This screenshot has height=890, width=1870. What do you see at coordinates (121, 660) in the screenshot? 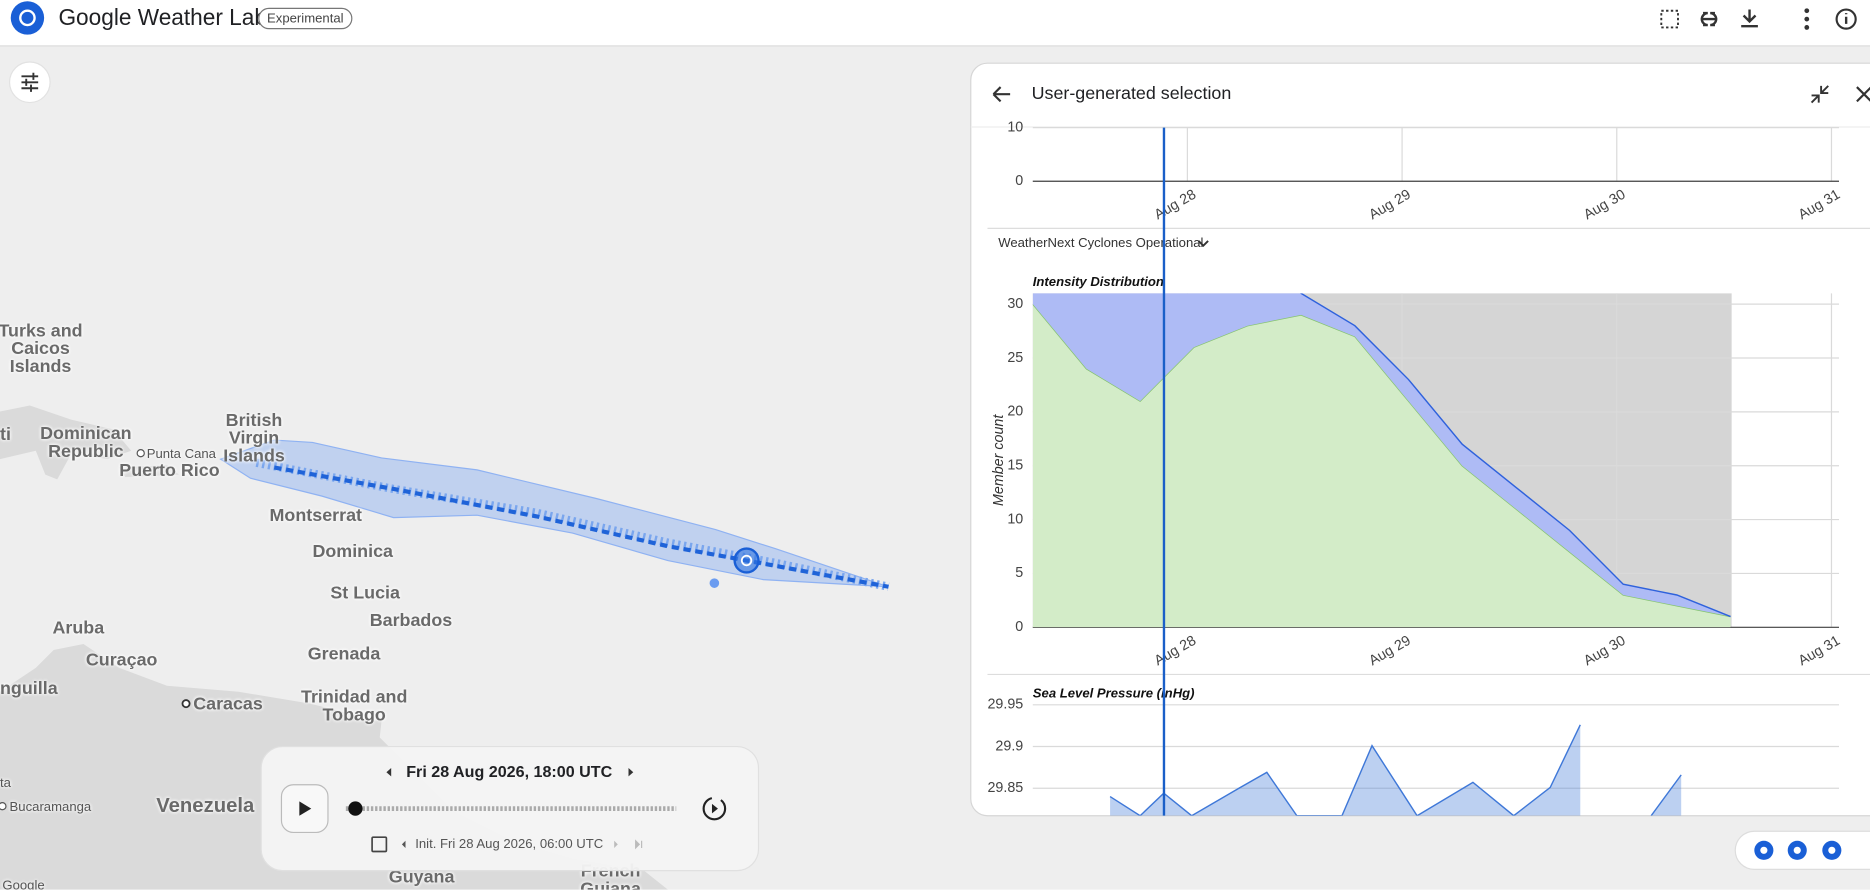
I see `map-label: Curaçao` at bounding box center [121, 660].